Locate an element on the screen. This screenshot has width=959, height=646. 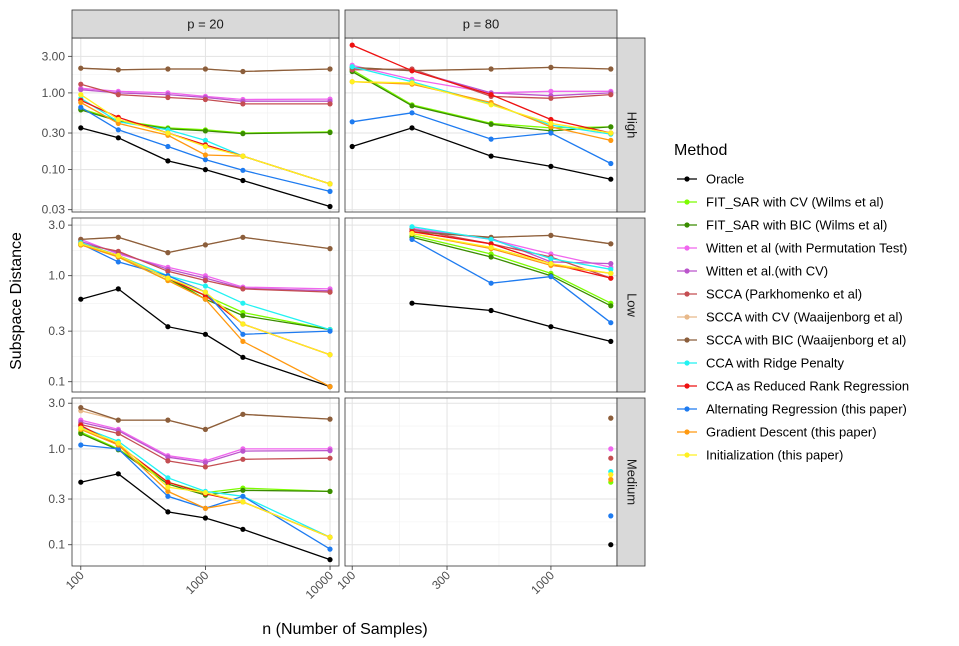
y-tick-label: 0.3 is located at coordinates (56, 331).